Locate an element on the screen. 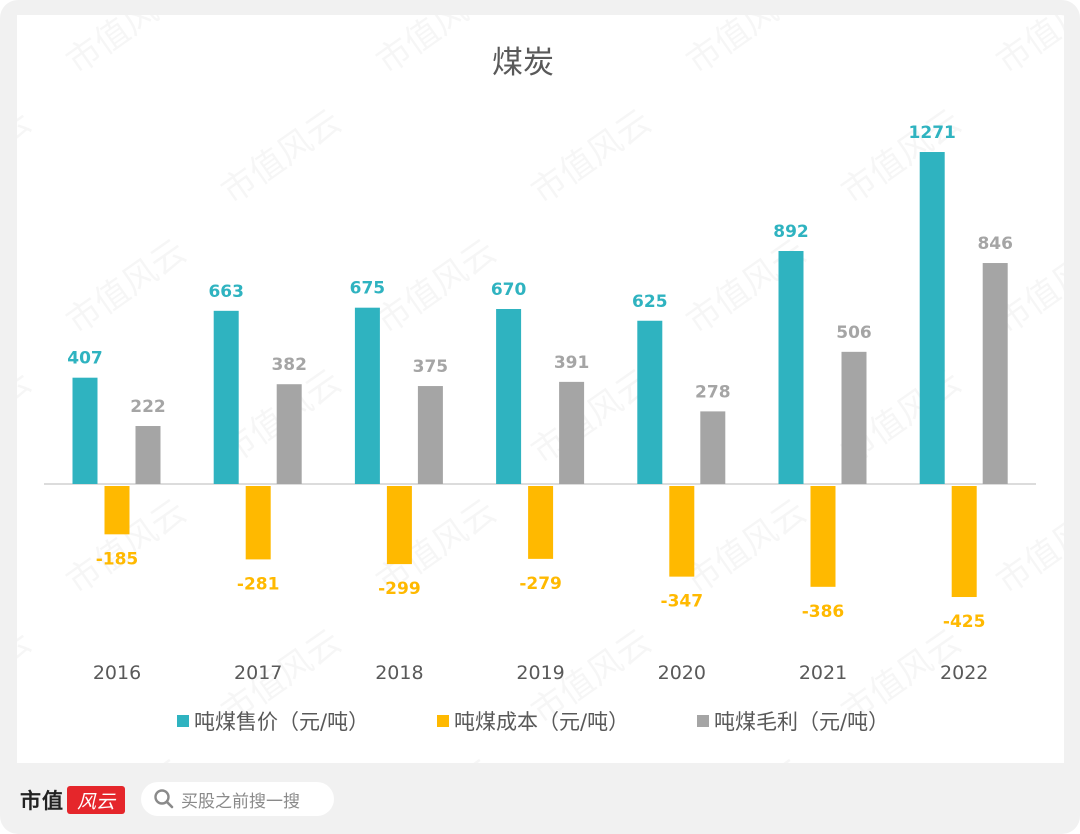 Image resolution: width=1080 pixels, height=834 pixels. data-label-price-2022: 1271 is located at coordinates (932, 133).